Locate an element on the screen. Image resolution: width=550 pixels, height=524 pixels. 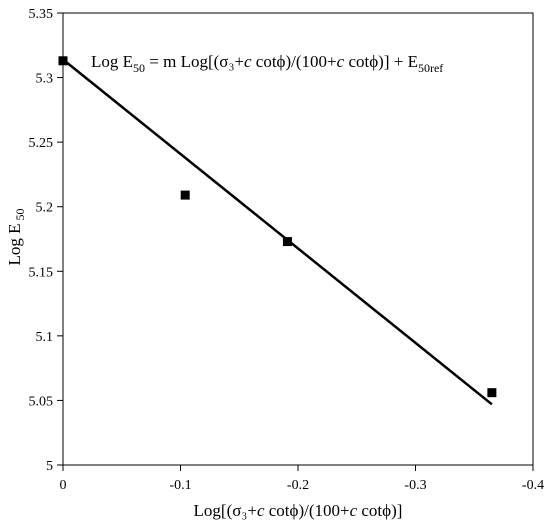
x-tick-label: -0.4 is located at coordinates (533, 485).